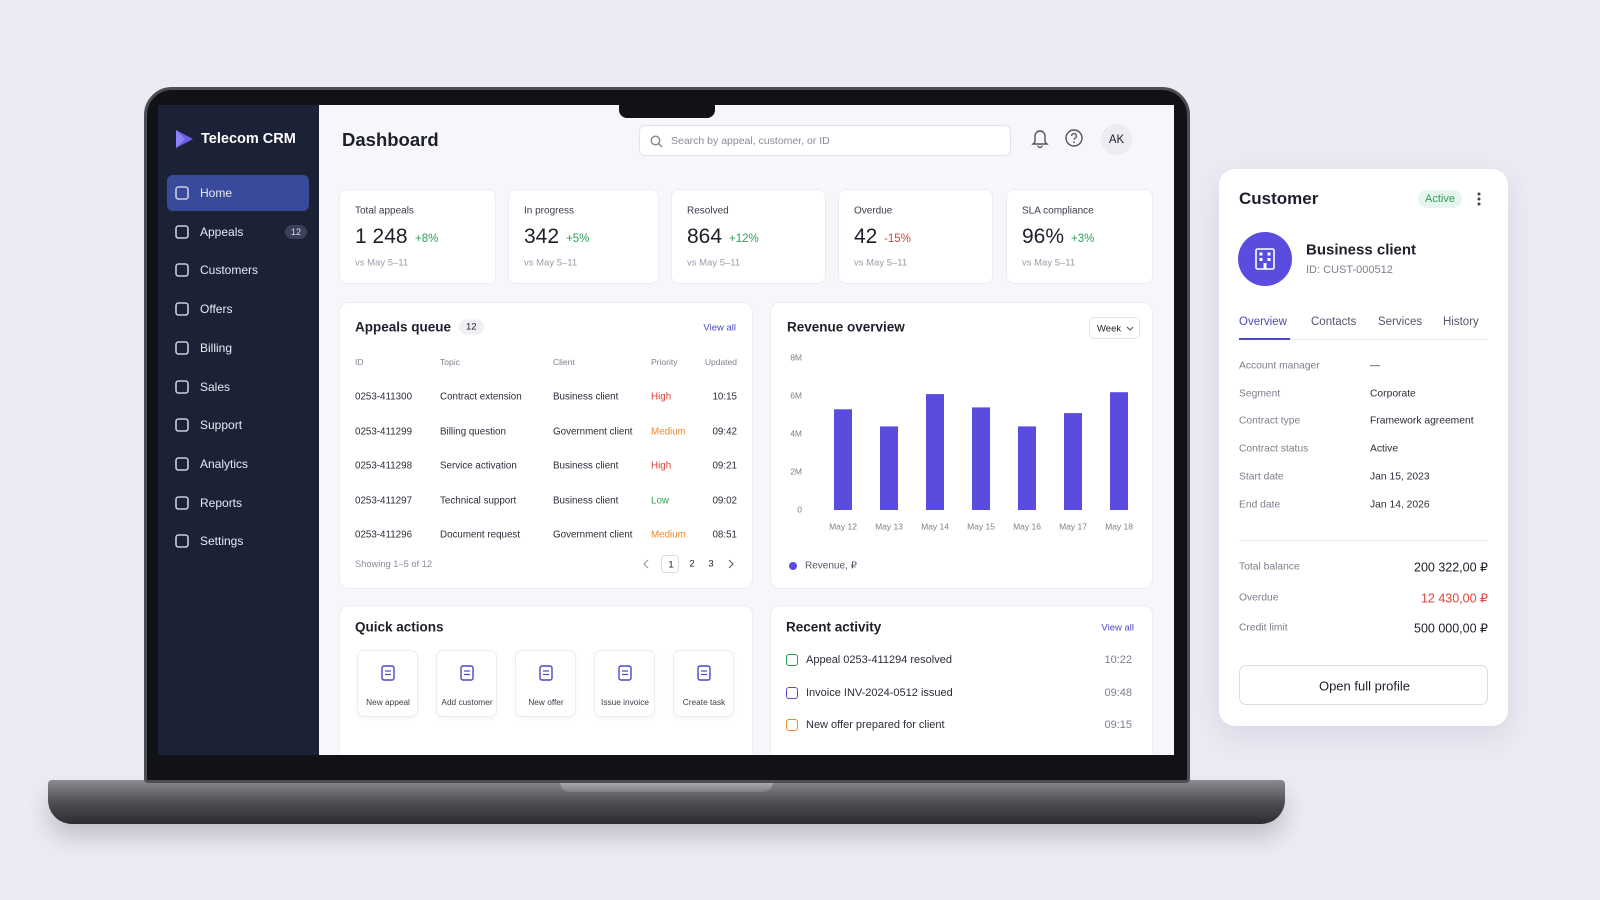 This screenshot has width=1600, height=900. What do you see at coordinates (1451, 628) in the screenshot?
I see `total-value: 500 000,00 ₽` at bounding box center [1451, 628].